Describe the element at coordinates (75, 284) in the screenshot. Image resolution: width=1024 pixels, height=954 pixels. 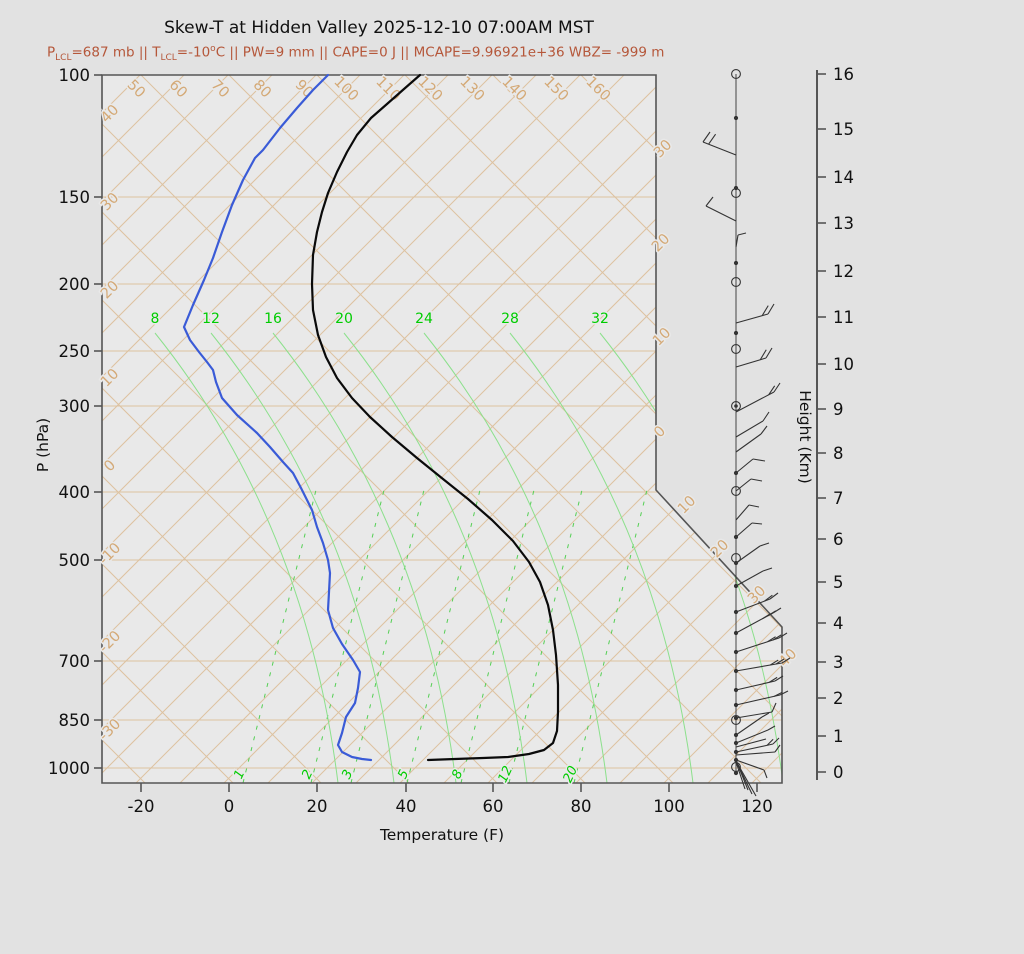
I see `pressure-tick-label: 200` at that location.